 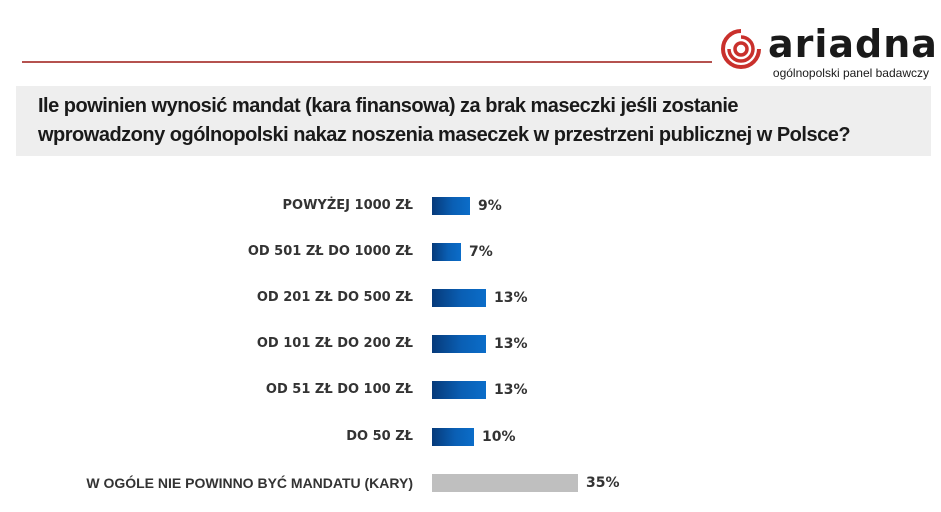 What do you see at coordinates (490, 206) in the screenshot?
I see `value-label: 9%` at bounding box center [490, 206].